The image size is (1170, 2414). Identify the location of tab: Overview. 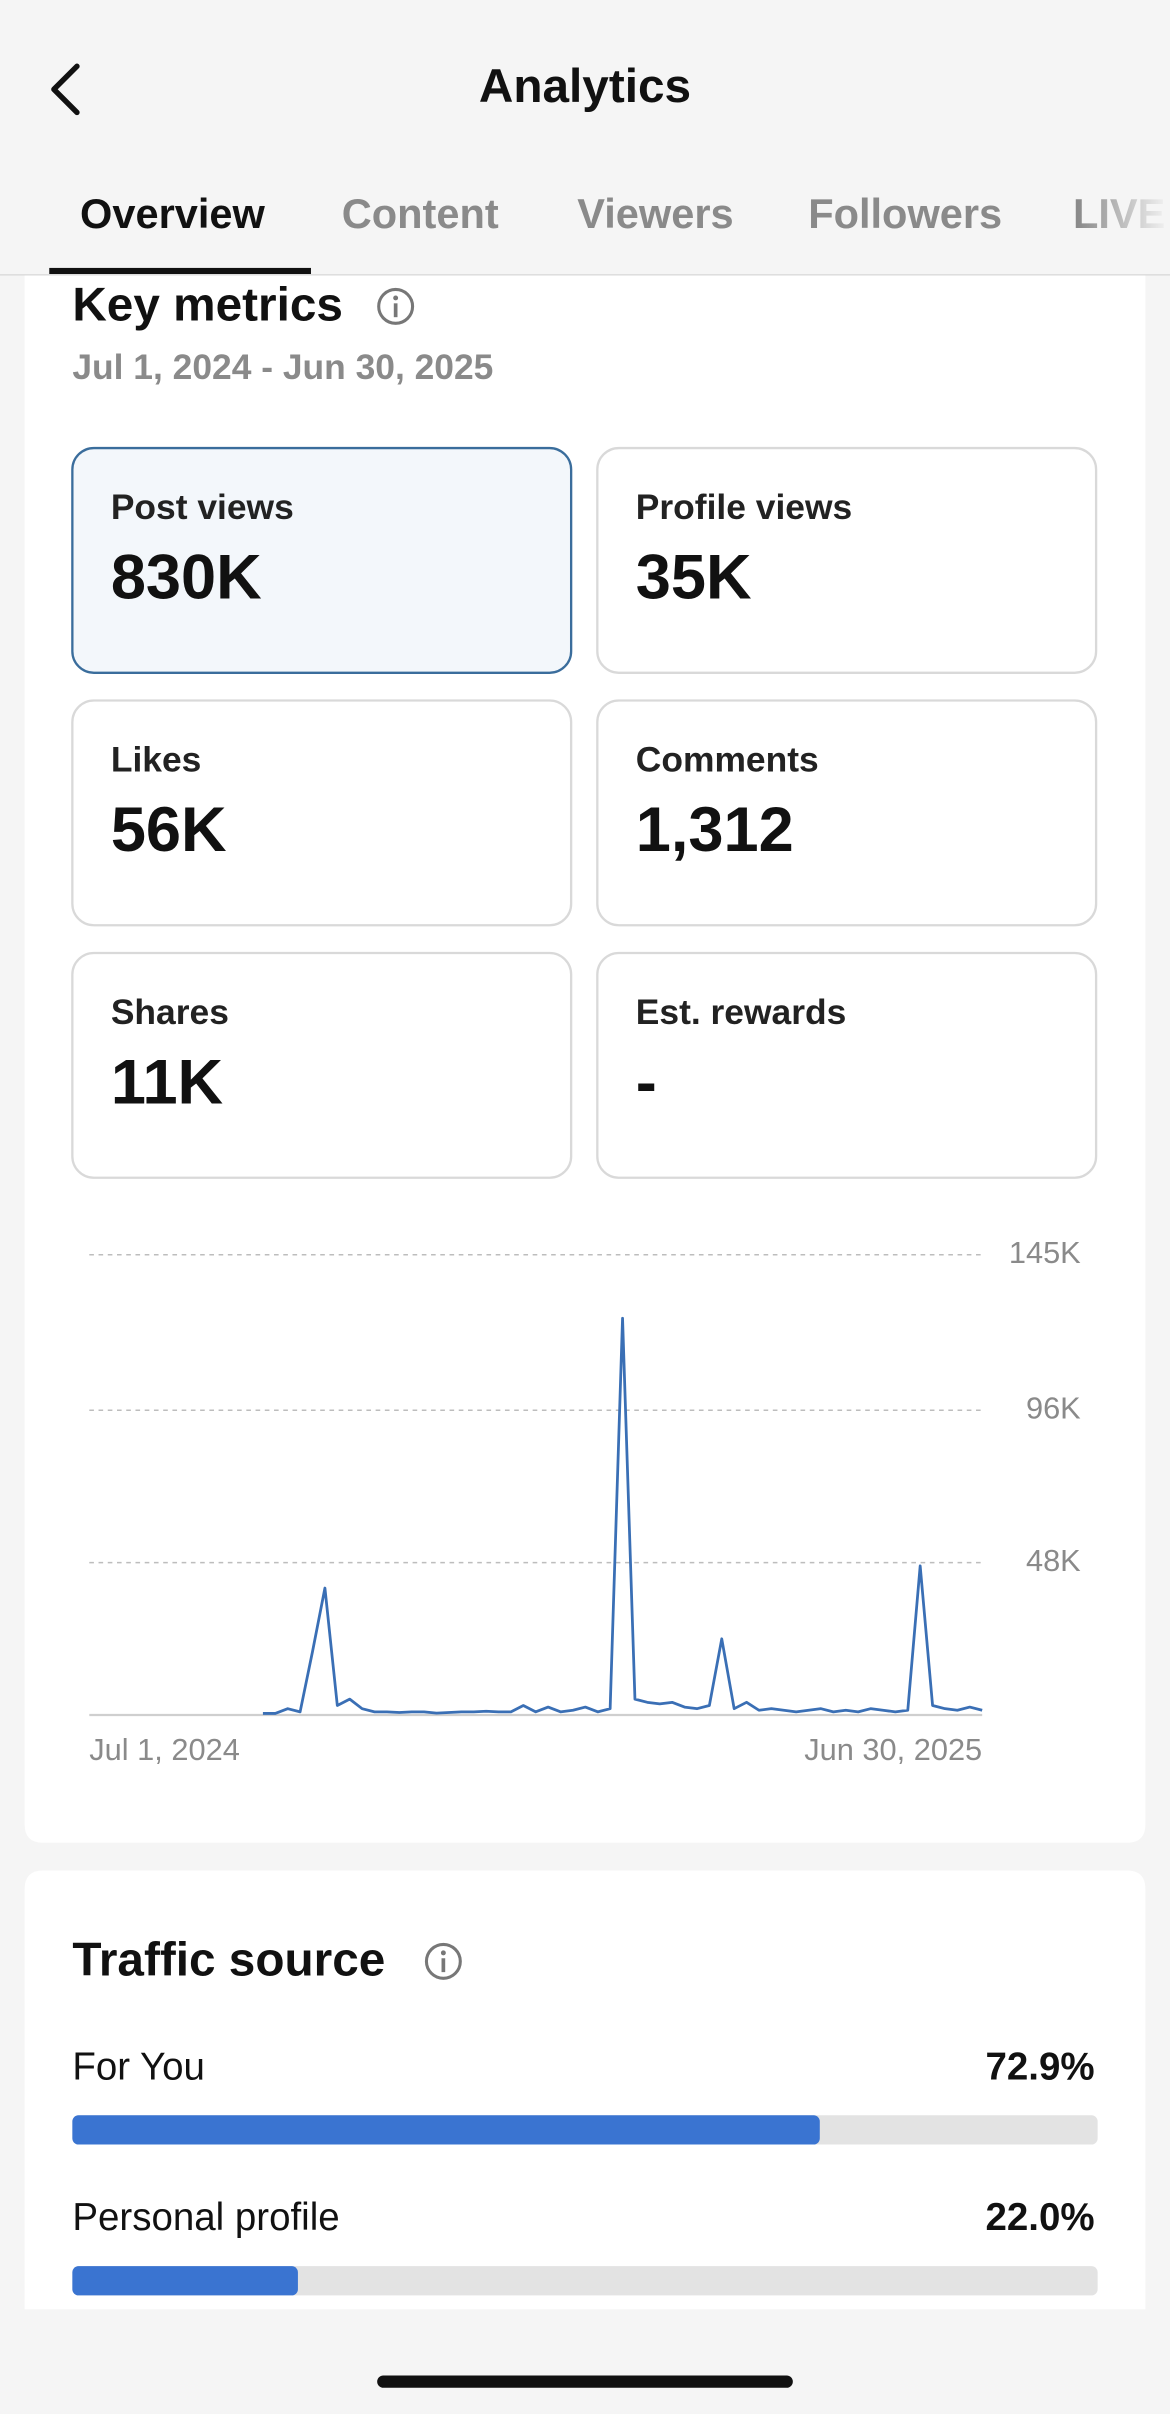
(172, 213).